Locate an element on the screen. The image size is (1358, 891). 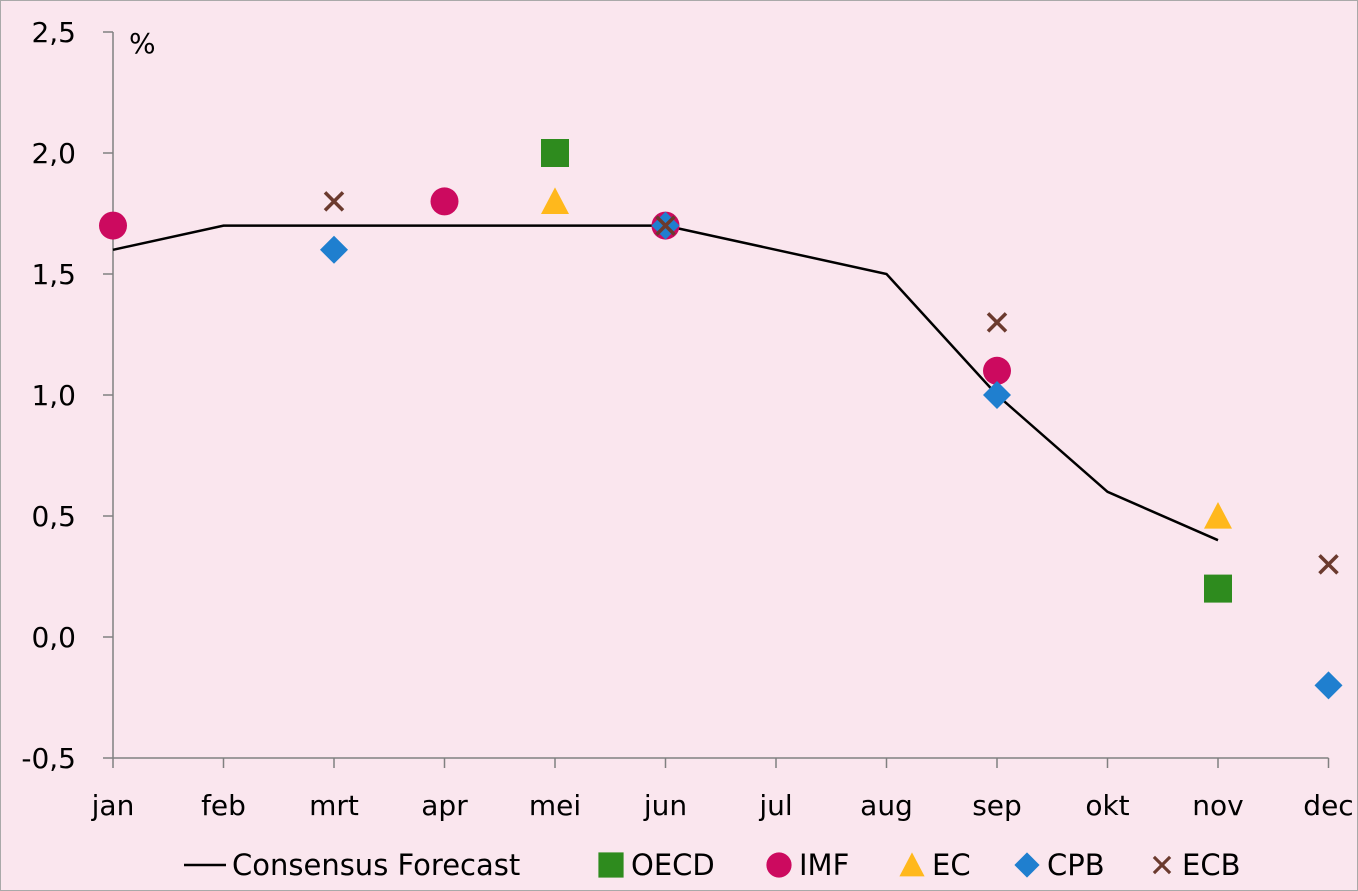
point-ecb-jun is located at coordinates (665, 225).